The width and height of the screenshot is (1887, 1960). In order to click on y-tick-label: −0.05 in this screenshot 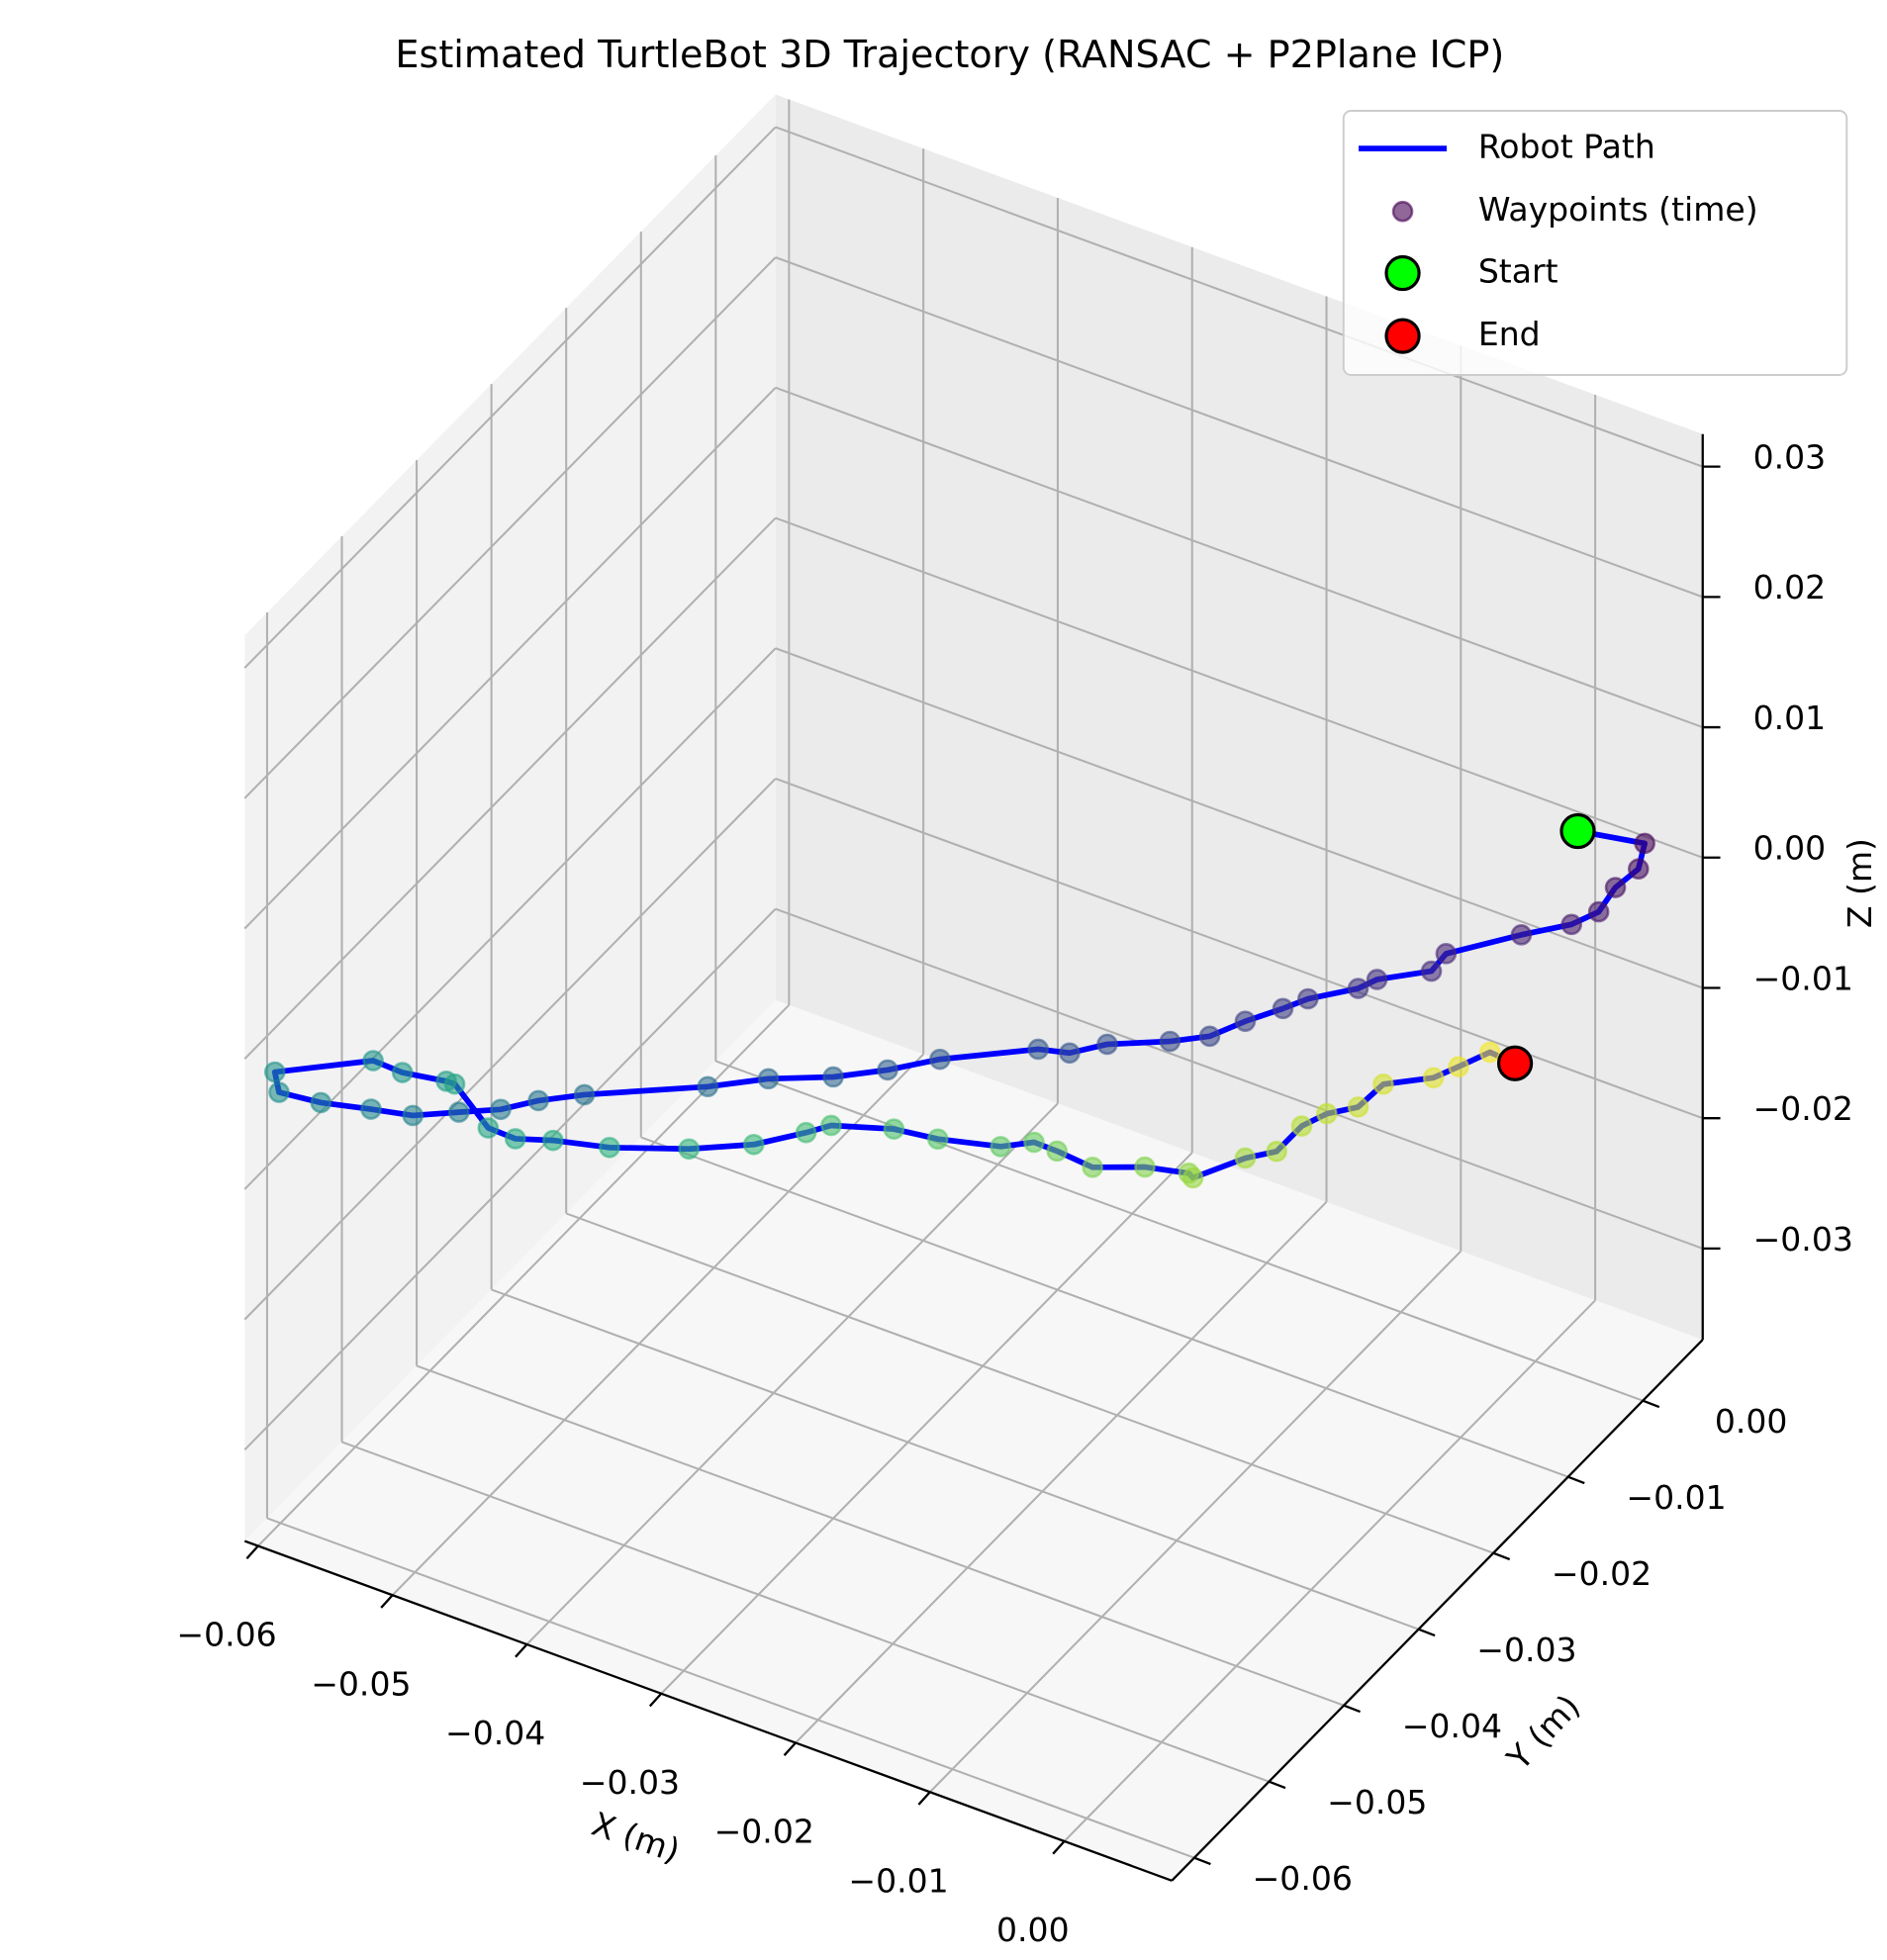, I will do `click(1377, 1802)`.